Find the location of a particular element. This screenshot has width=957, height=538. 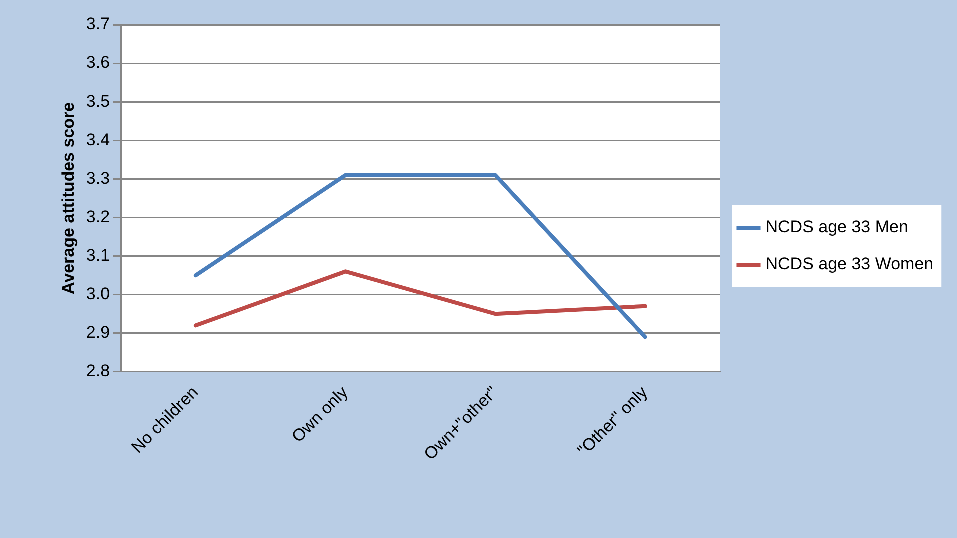

y-tick-label: 2.9 is located at coordinates (98, 332).